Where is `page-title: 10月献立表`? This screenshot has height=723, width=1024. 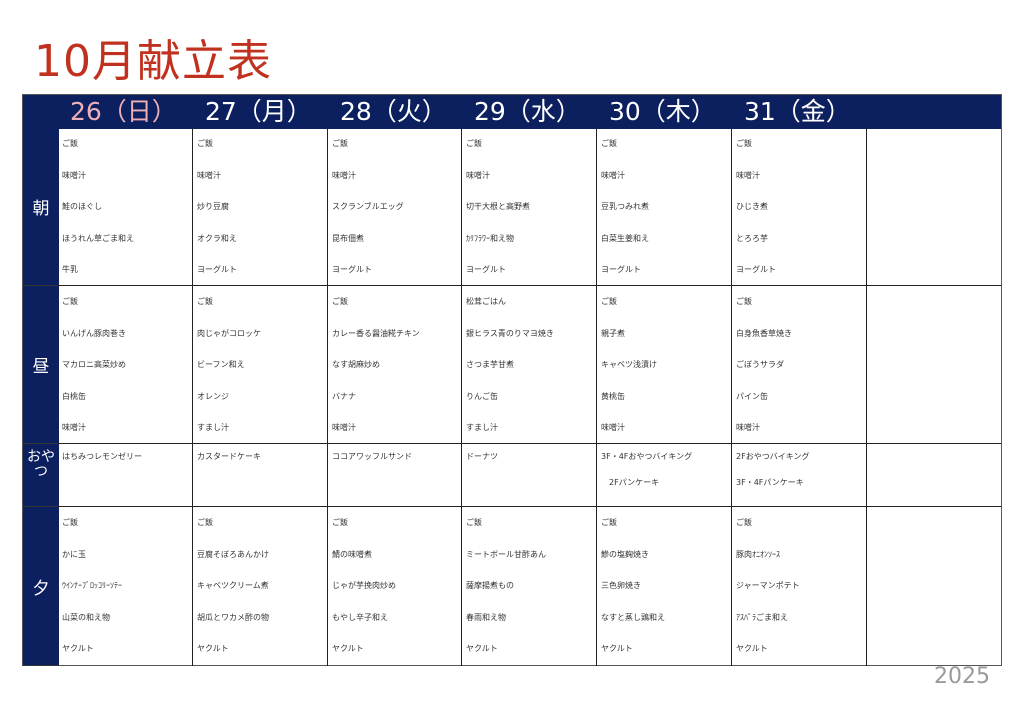 page-title: 10月献立表 is located at coordinates (153, 61).